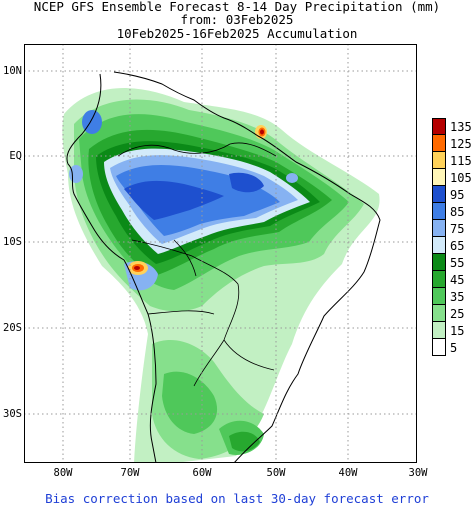 The image size is (474, 507). I want to click on legend-entry: 5, so click(452, 347).